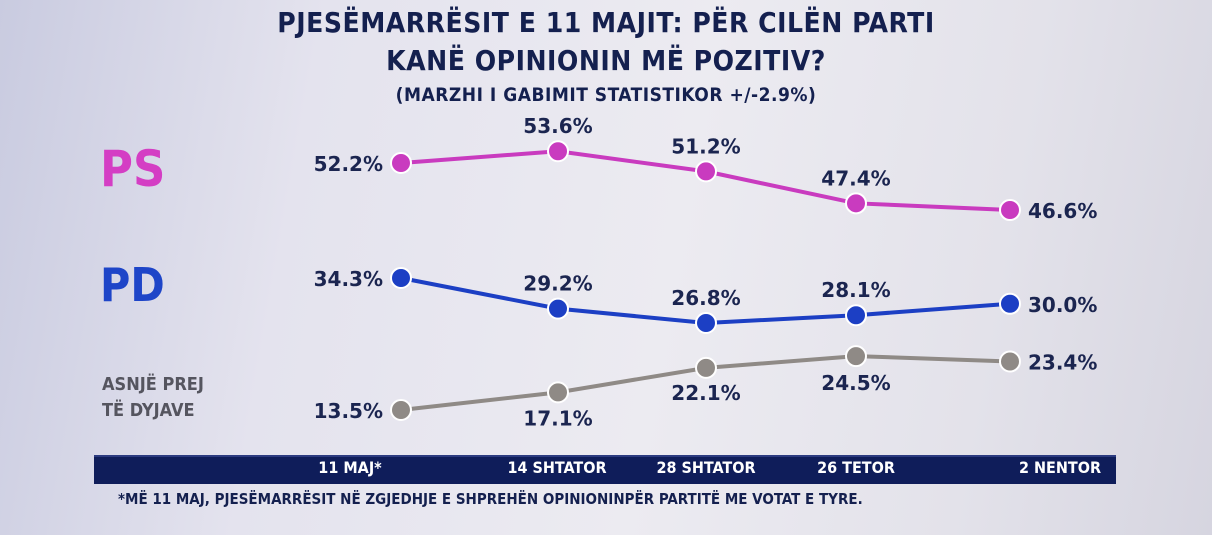 This screenshot has height=535, width=1212. Describe the element at coordinates (855, 290) in the screenshot. I see `data-label: 28.1%` at that location.